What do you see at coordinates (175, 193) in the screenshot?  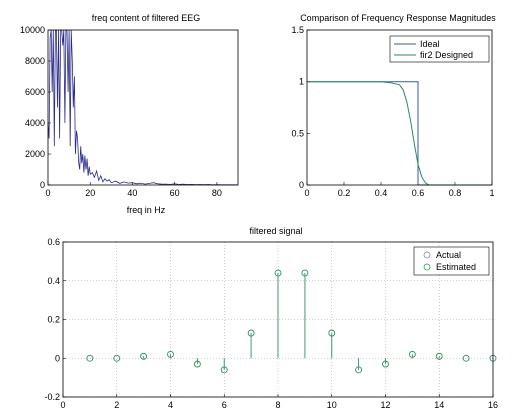 I see `eeg-x-tick-label: 60` at bounding box center [175, 193].